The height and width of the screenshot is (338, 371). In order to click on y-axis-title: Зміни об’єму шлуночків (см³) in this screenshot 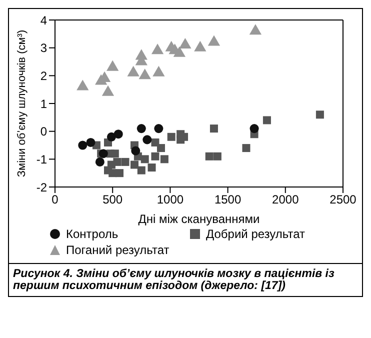, I will do `click(22, 104)`.